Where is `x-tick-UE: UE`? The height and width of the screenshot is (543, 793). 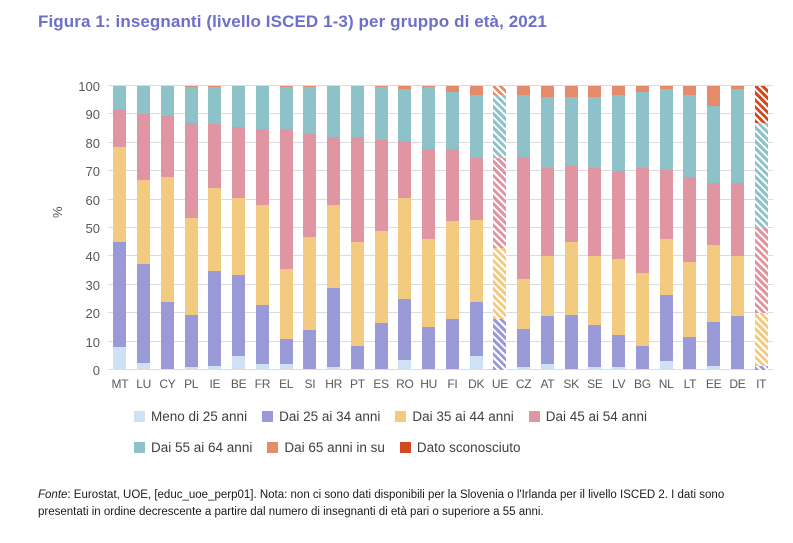 x-tick-UE: UE is located at coordinates (499, 384).